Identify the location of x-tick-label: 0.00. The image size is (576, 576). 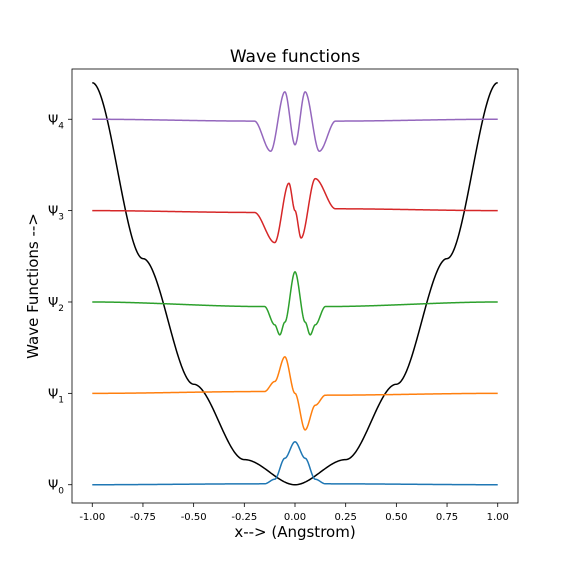
(295, 517).